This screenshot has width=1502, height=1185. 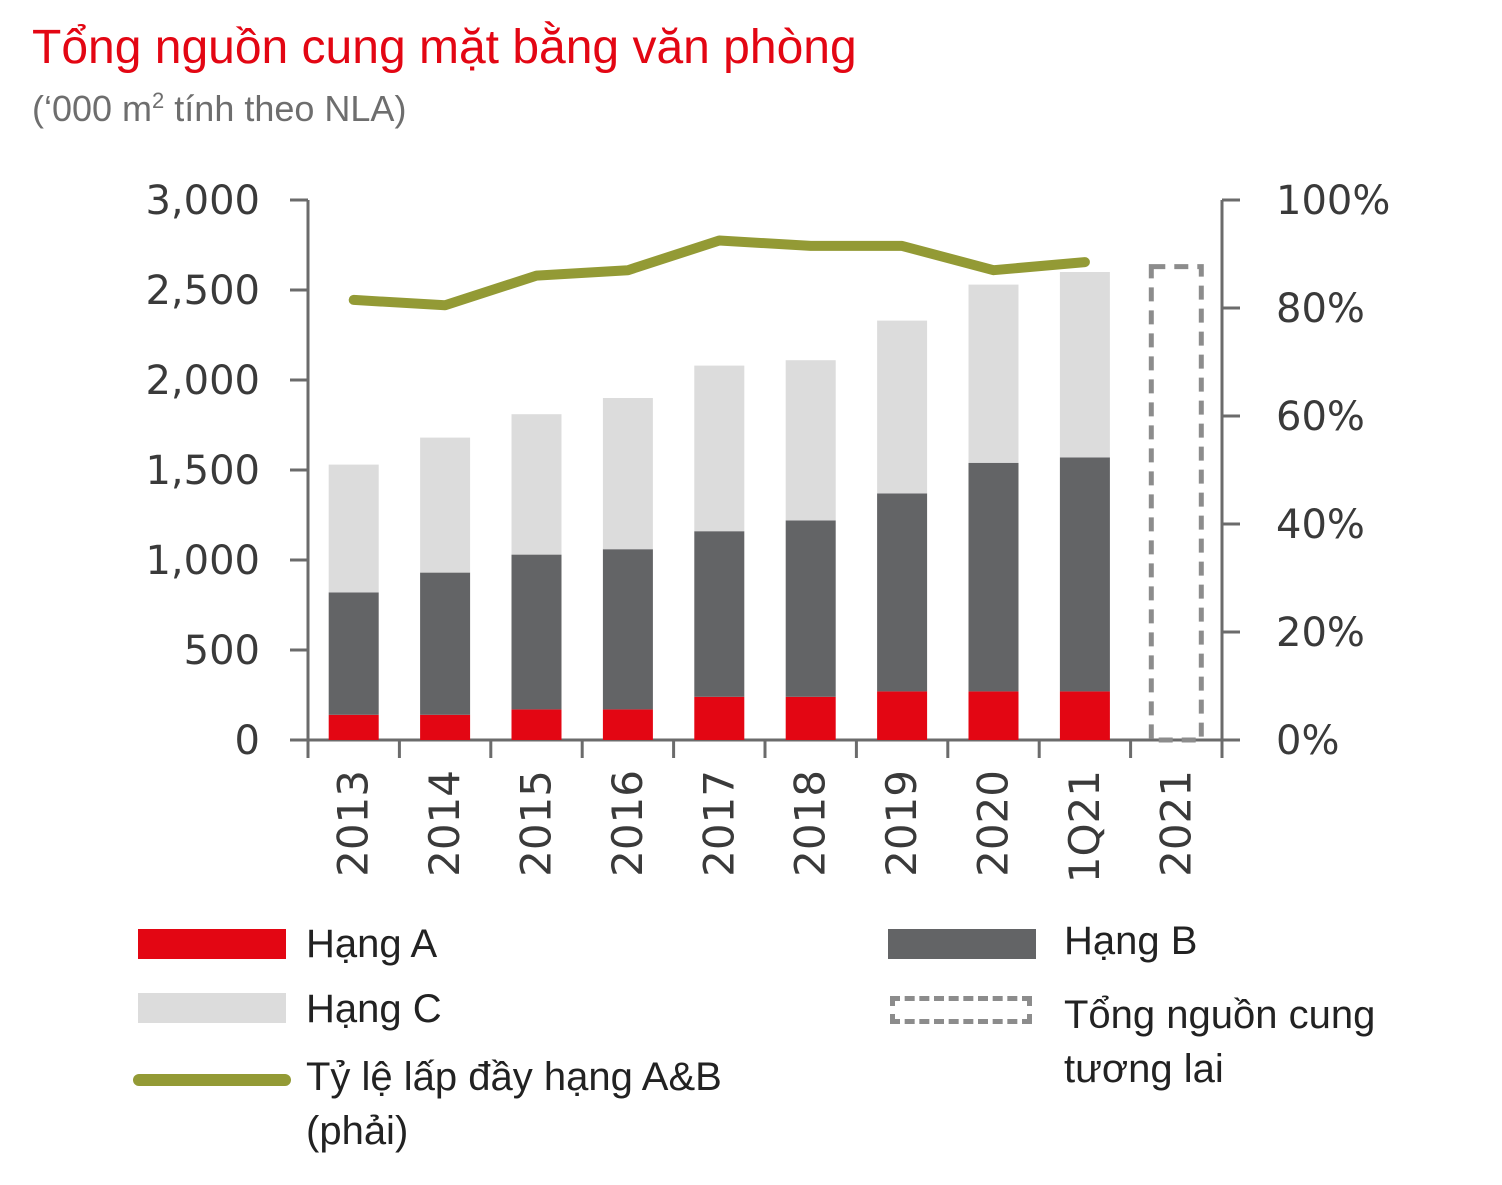 What do you see at coordinates (202, 201) in the screenshot?
I see `y-axis-left-tick-label: 3,000` at bounding box center [202, 201].